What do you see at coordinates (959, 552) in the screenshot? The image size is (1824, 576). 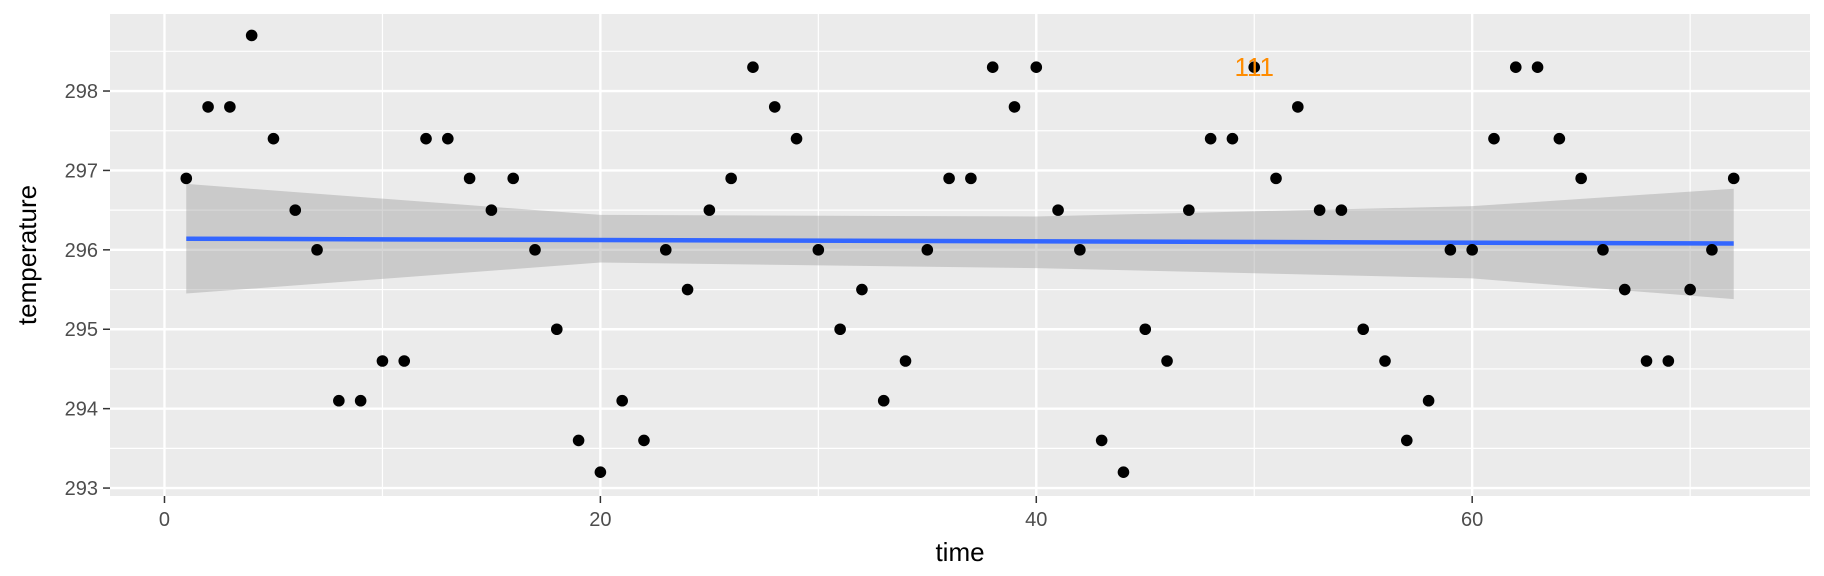 I see `x-axis-title: time` at bounding box center [959, 552].